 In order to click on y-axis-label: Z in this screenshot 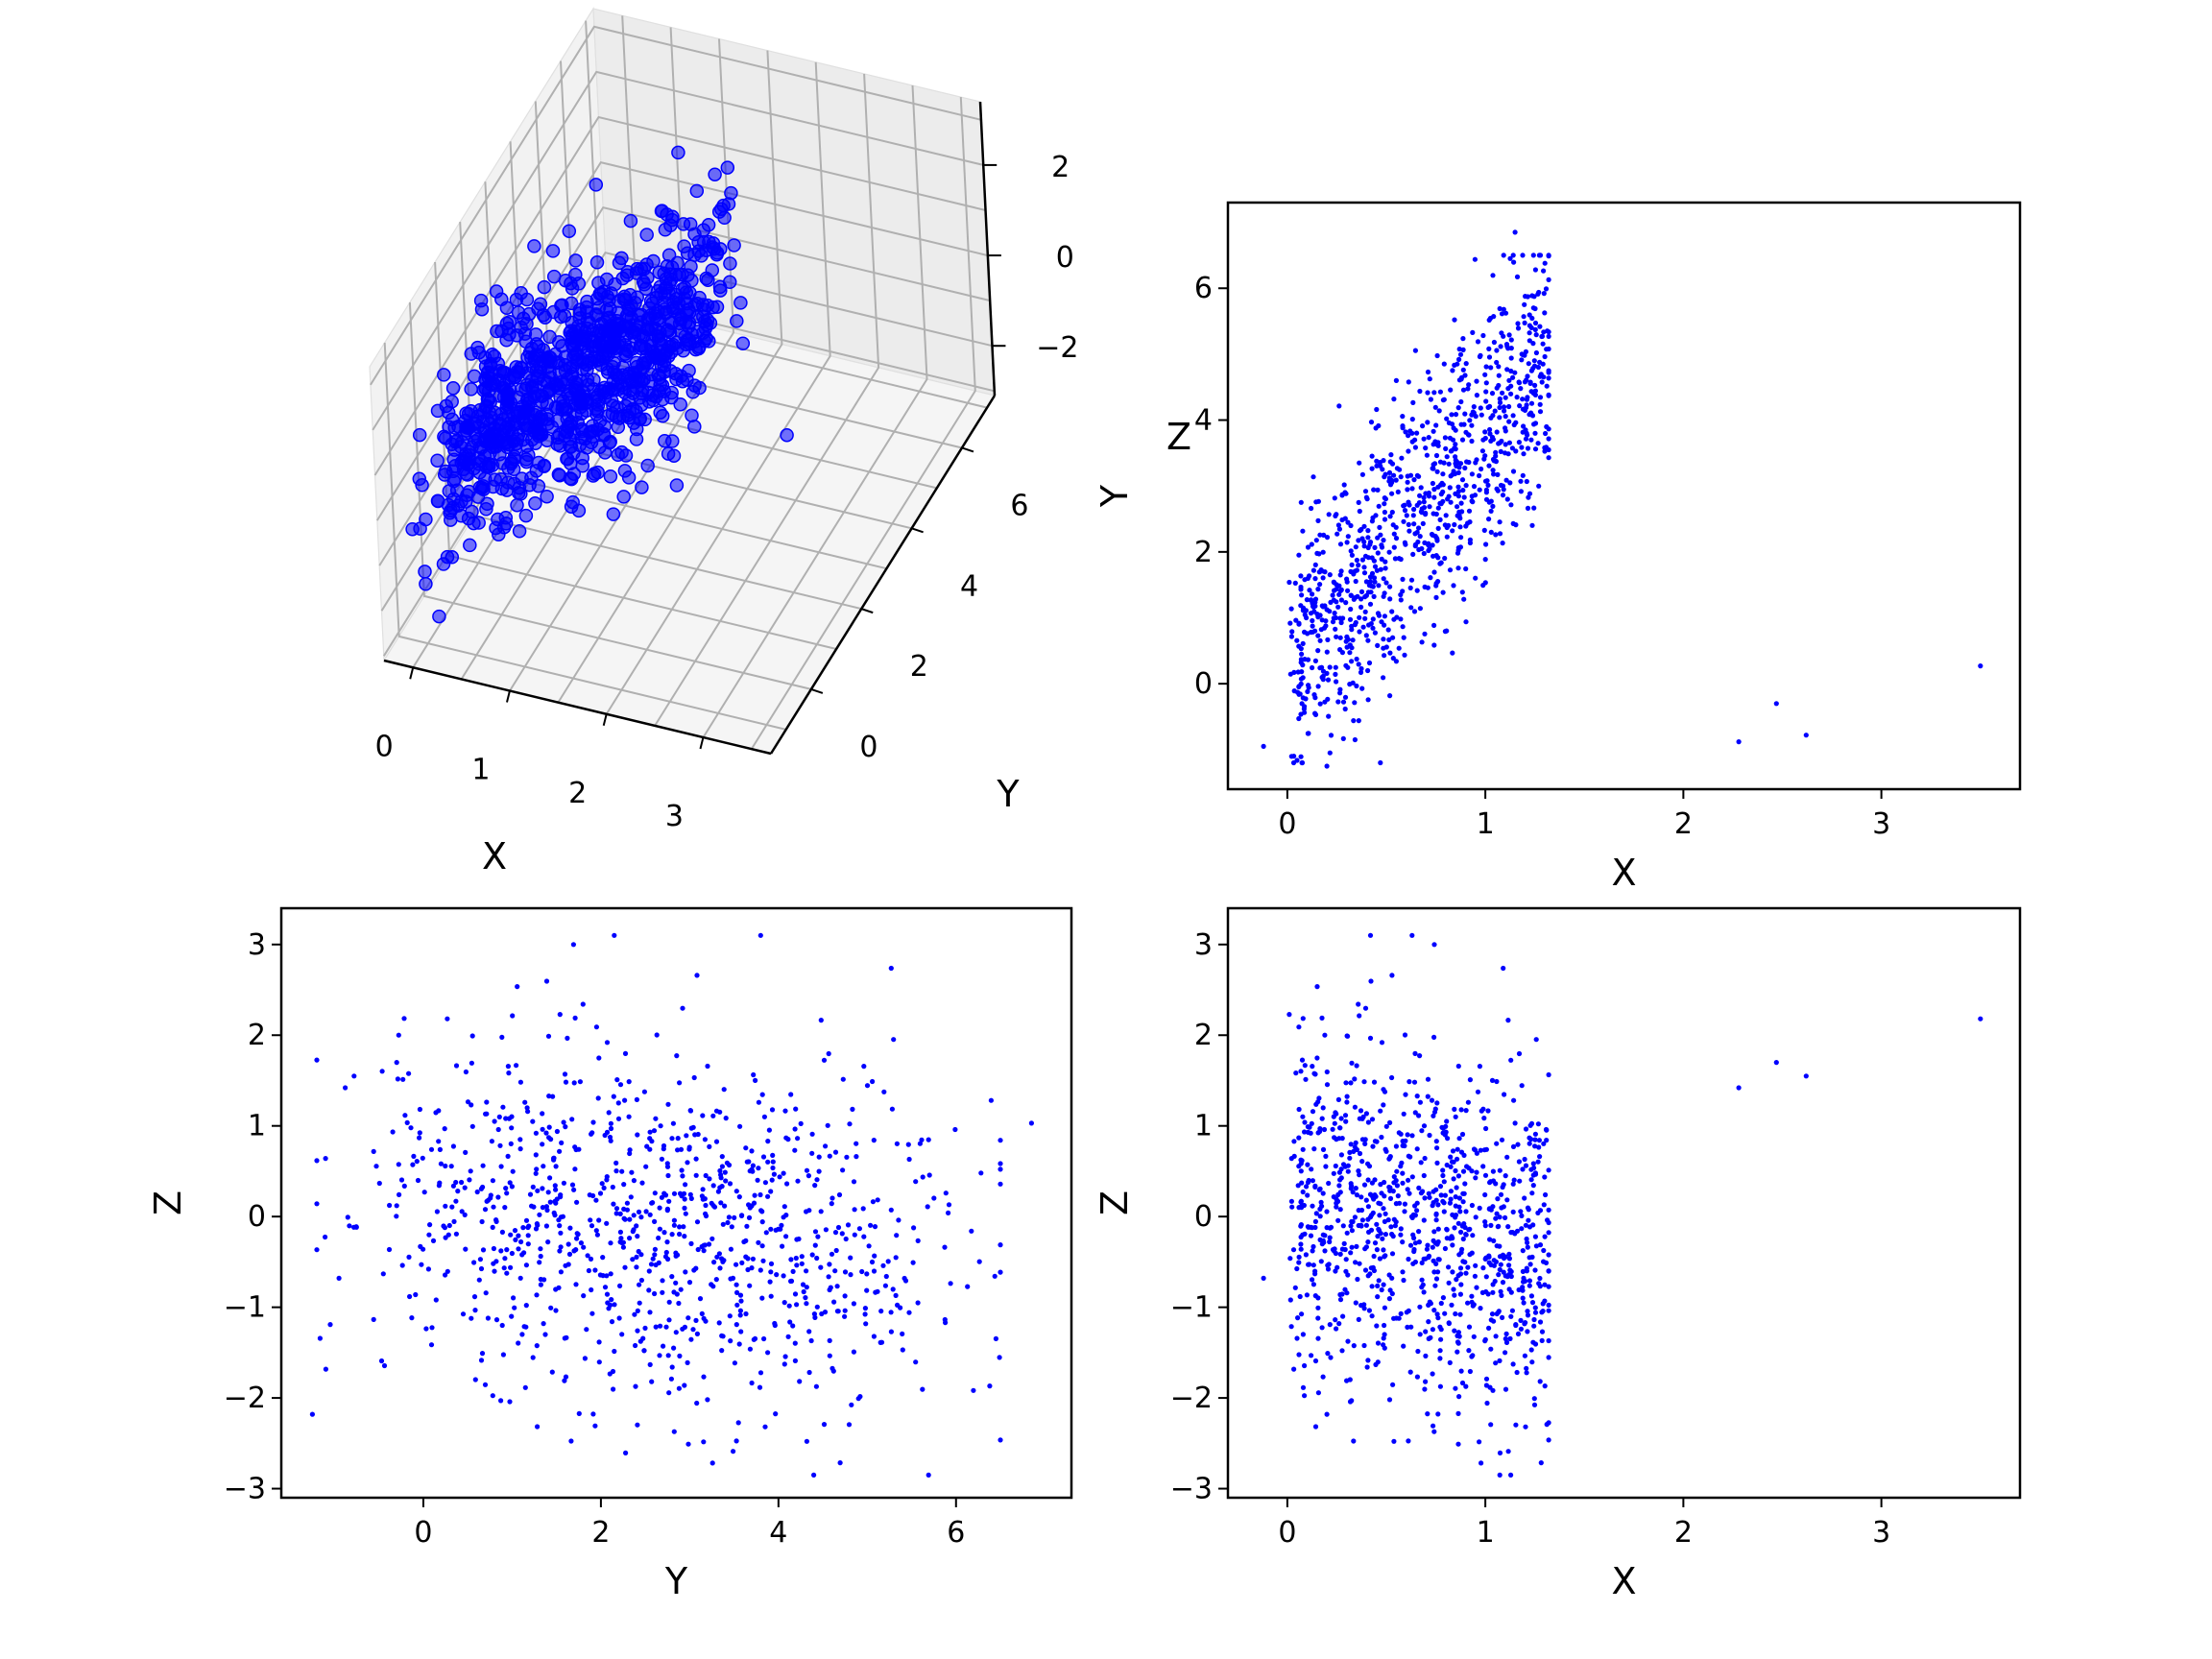, I will do `click(1115, 1202)`.